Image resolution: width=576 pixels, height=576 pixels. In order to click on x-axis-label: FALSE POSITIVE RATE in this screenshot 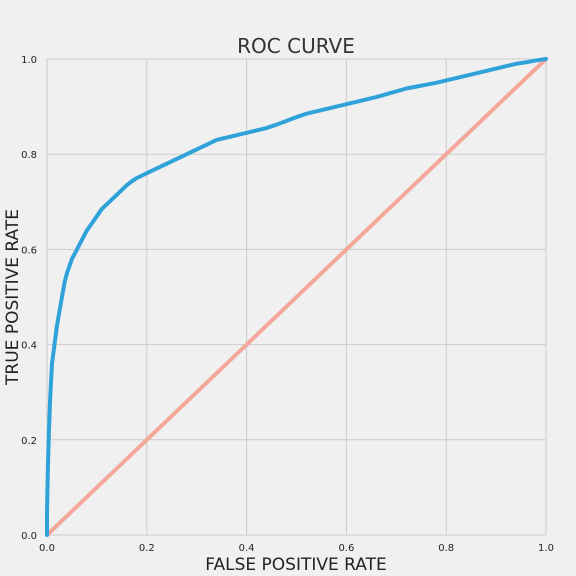, I will do `click(295, 565)`.